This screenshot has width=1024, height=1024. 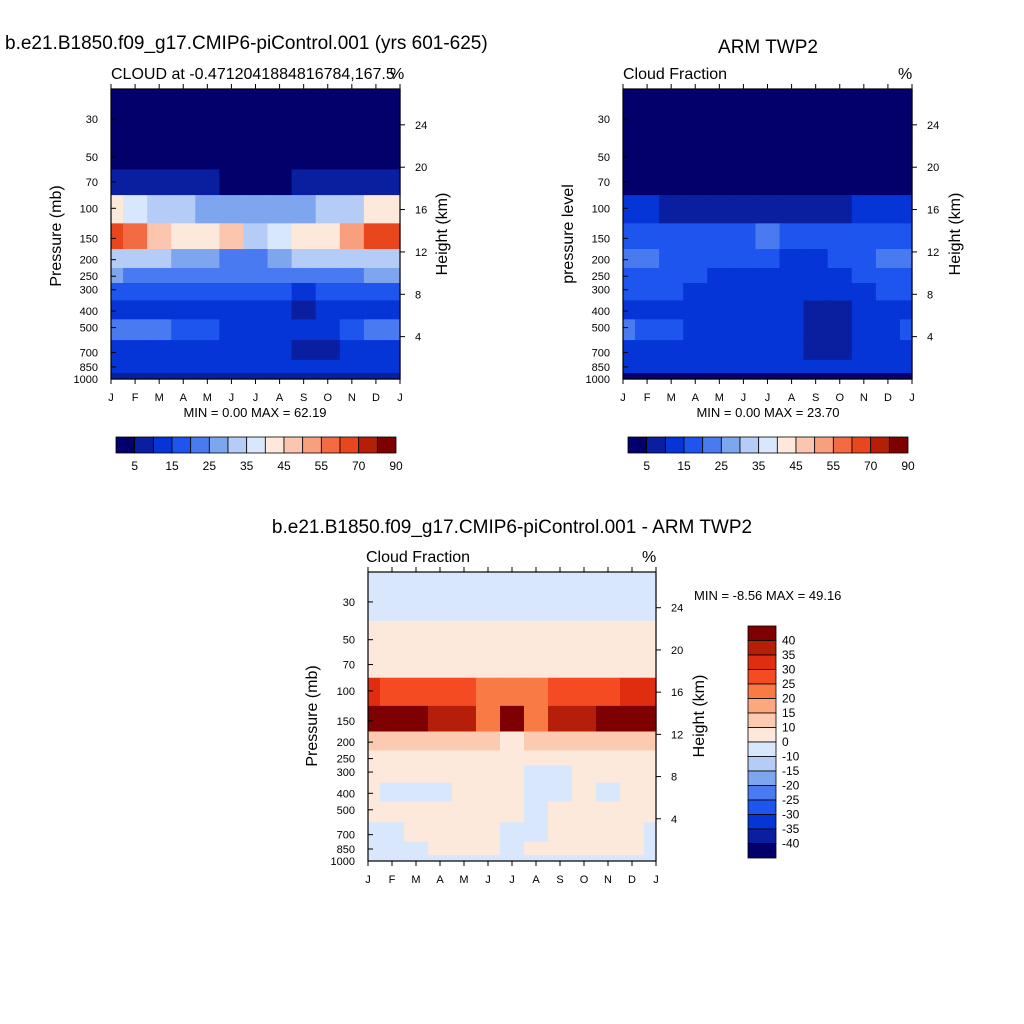 What do you see at coordinates (359, 466) in the screenshot?
I see `panel-a-colorbar-label: 70` at bounding box center [359, 466].